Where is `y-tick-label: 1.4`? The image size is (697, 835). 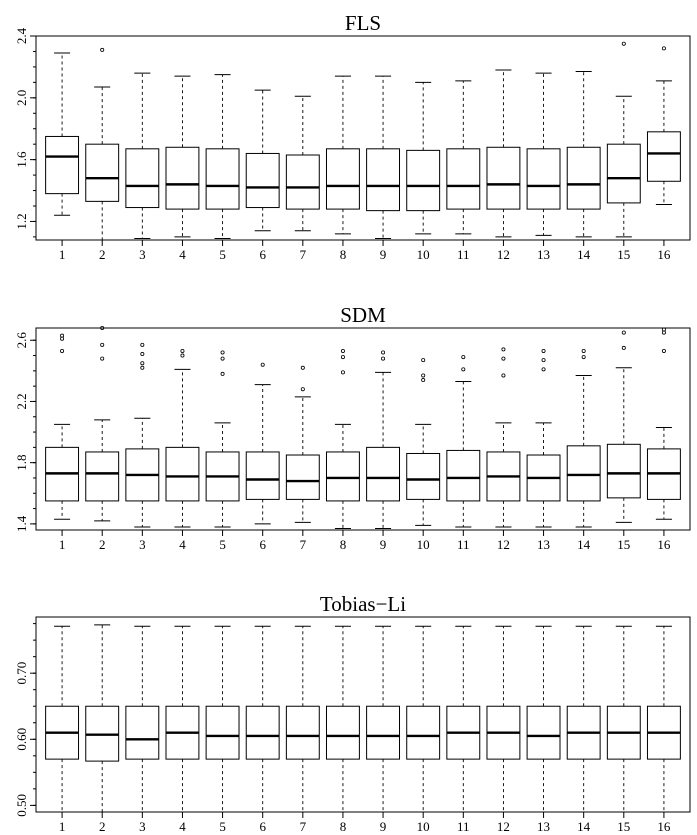 y-tick-label: 1.4 is located at coordinates (21, 523).